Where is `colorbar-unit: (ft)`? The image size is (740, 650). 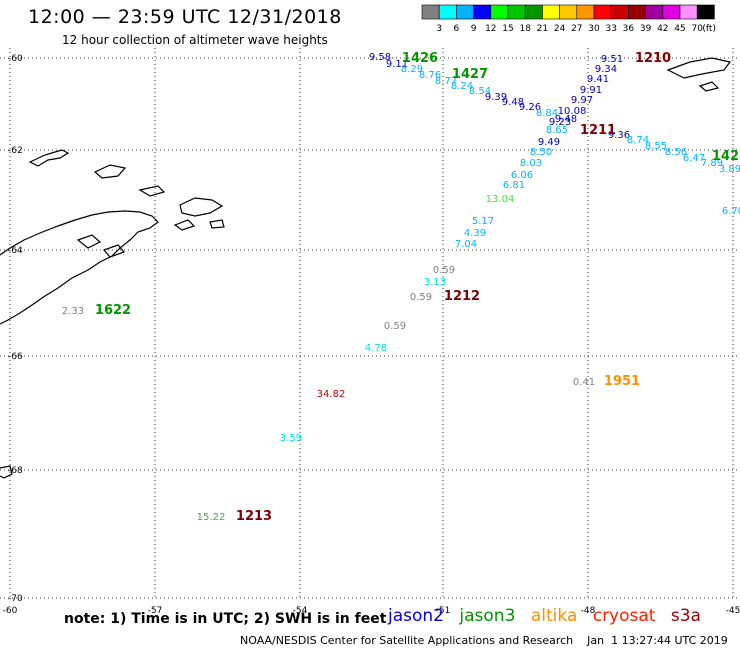
colorbar-unit: (ft) is located at coordinates (709, 29).